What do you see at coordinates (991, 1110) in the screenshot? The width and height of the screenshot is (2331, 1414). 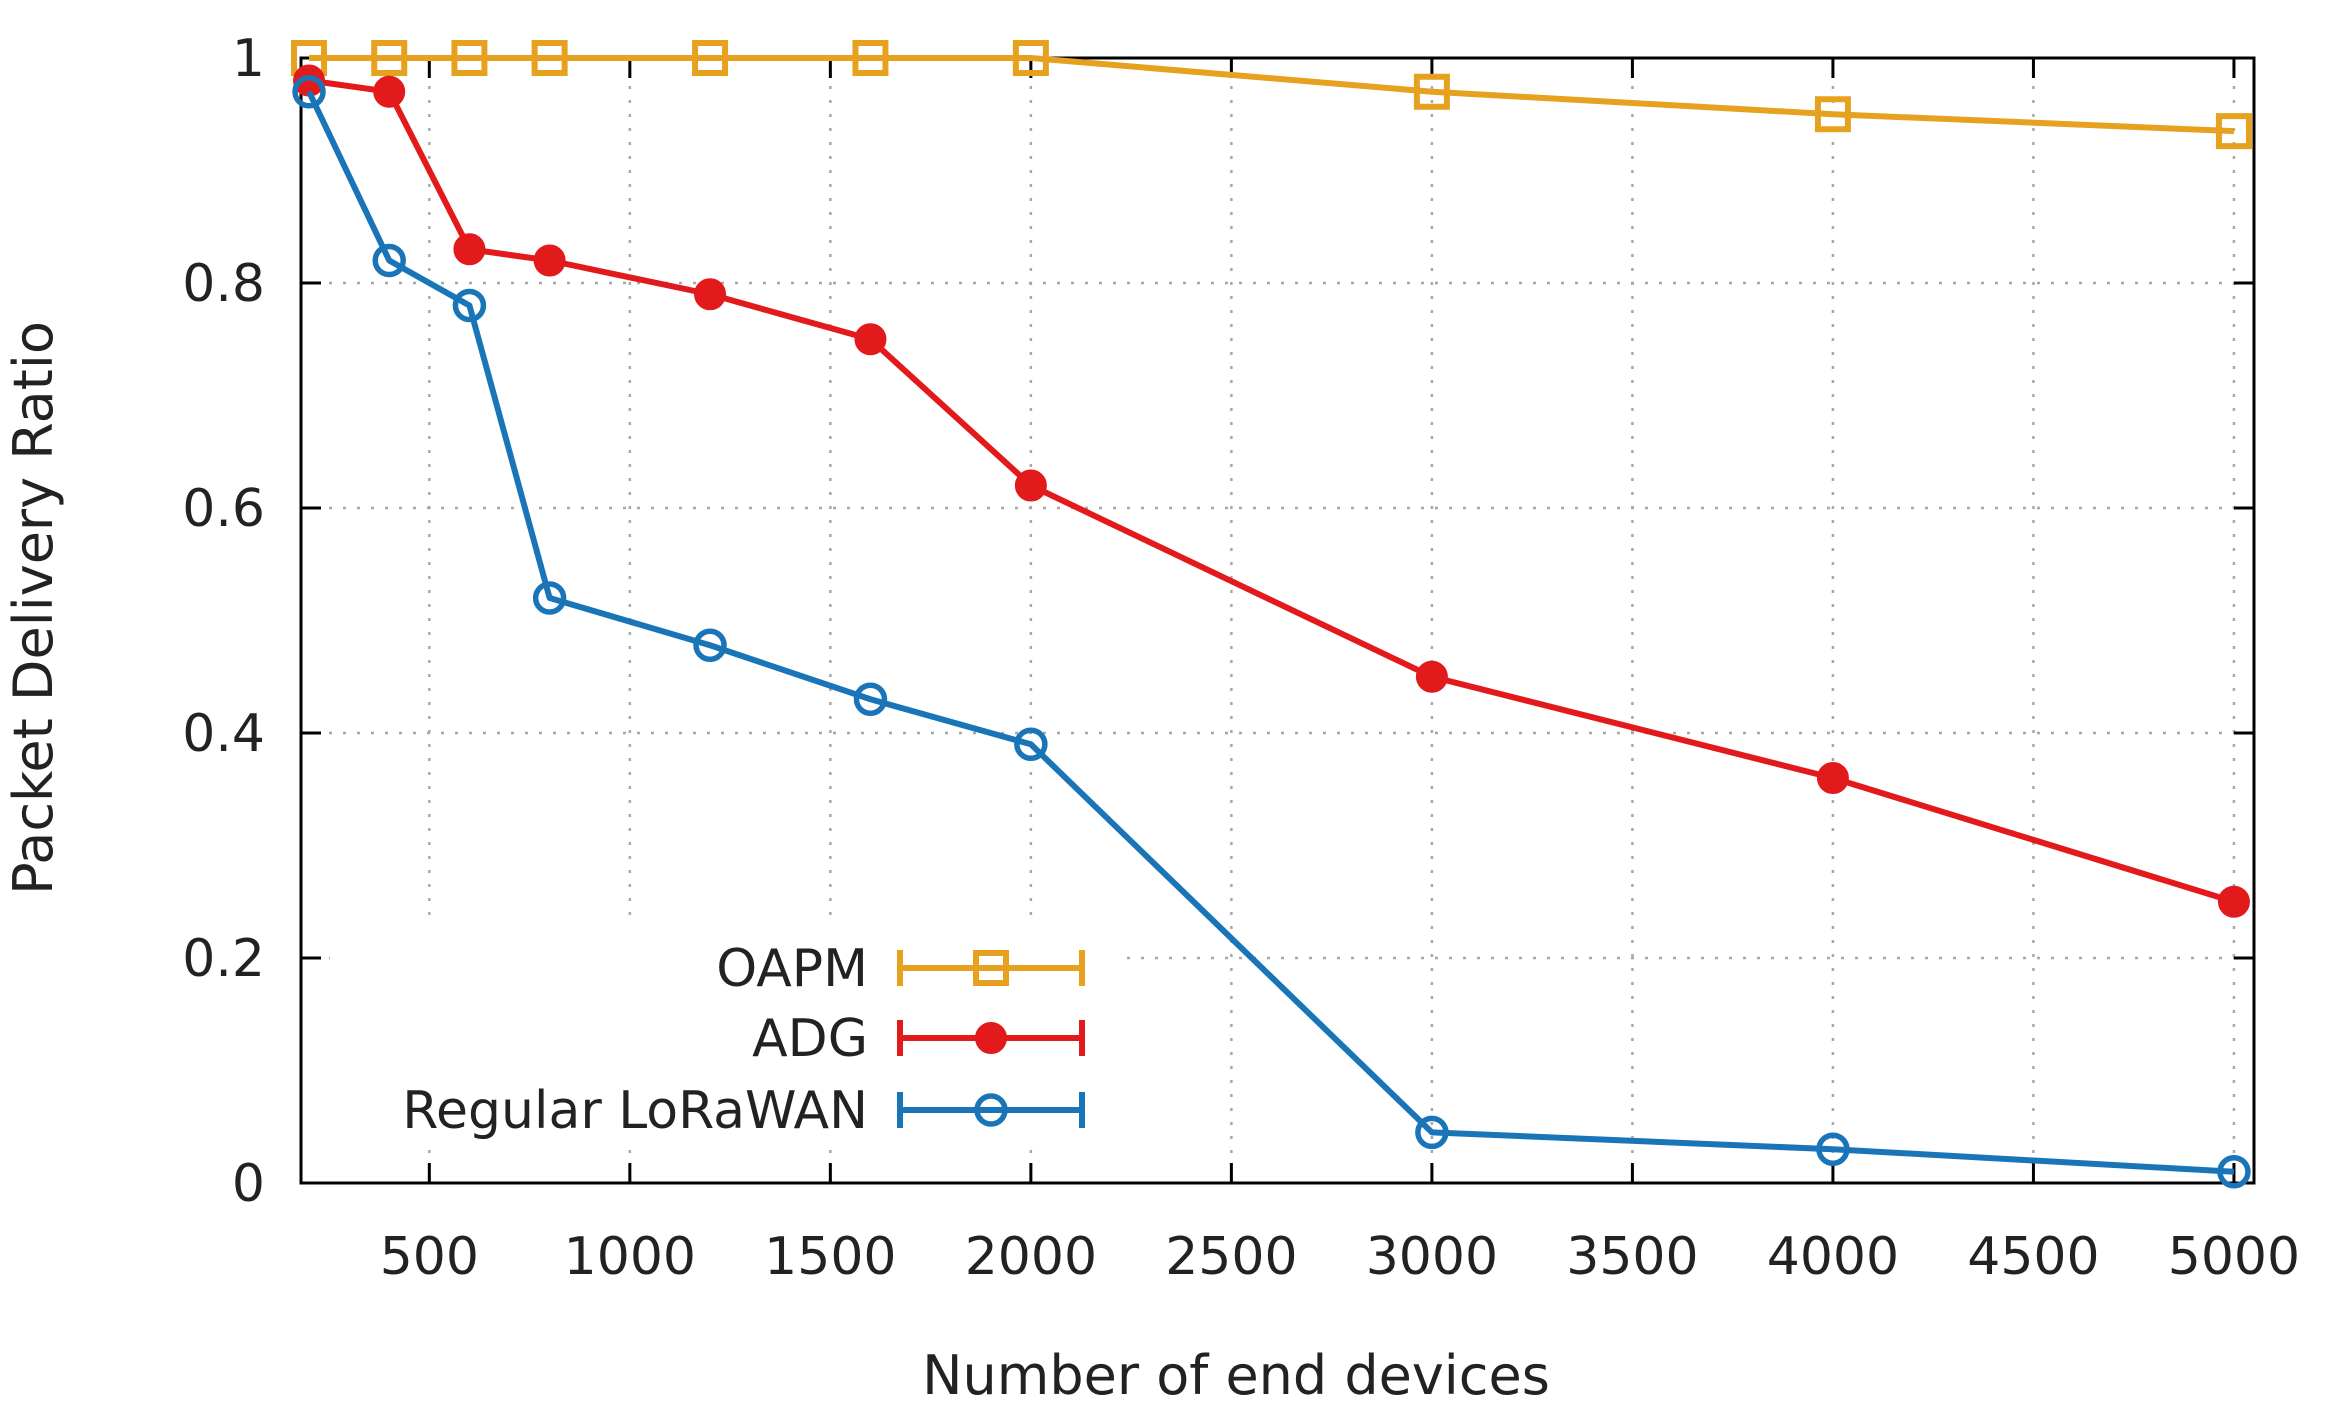 I see `legend-marker-regular-lorawan` at bounding box center [991, 1110].